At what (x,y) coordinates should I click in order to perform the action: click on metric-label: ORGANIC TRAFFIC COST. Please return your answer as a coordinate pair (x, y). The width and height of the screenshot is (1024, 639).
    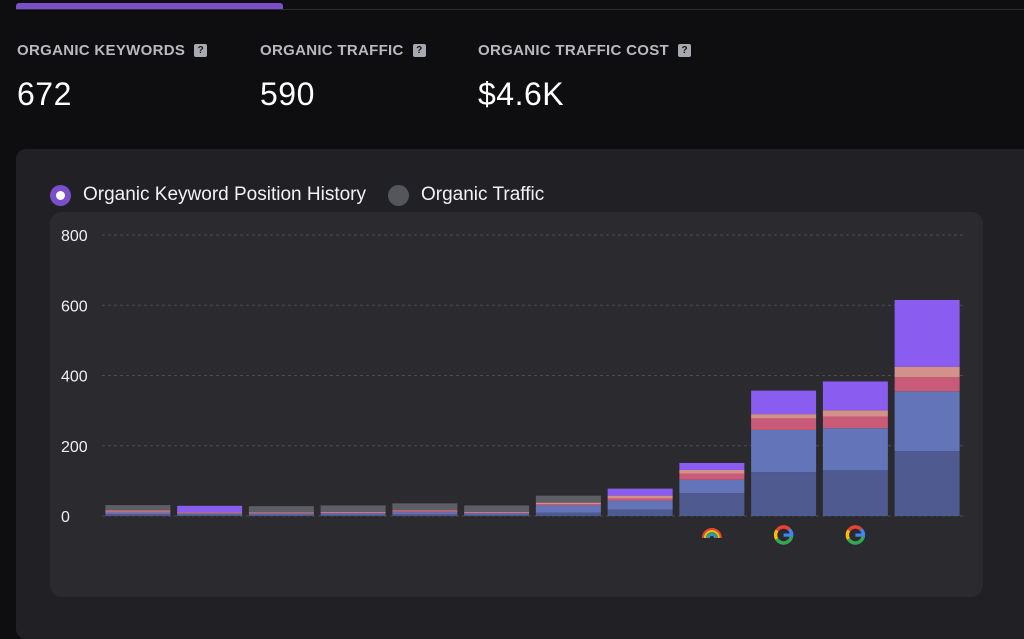
    Looking at the image, I should click on (573, 50).